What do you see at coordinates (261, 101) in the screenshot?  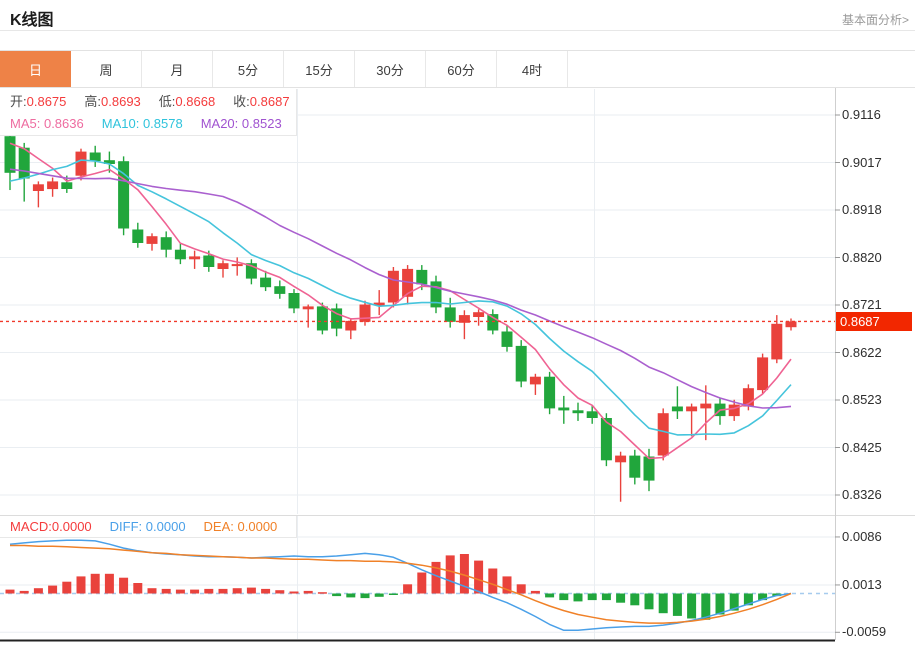 I see `close-value: 收:0.8687` at bounding box center [261, 101].